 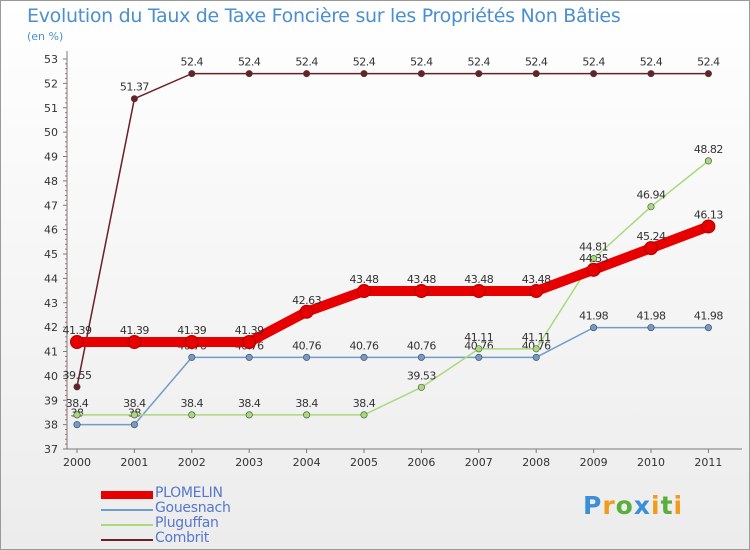 What do you see at coordinates (187, 523) in the screenshot?
I see `legend-label: Pluguffan` at bounding box center [187, 523].